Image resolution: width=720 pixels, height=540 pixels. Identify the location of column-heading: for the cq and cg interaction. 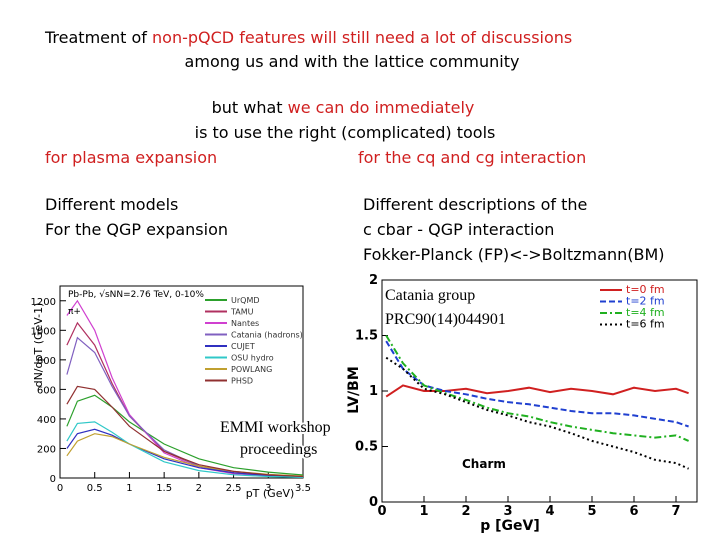
(472, 157).